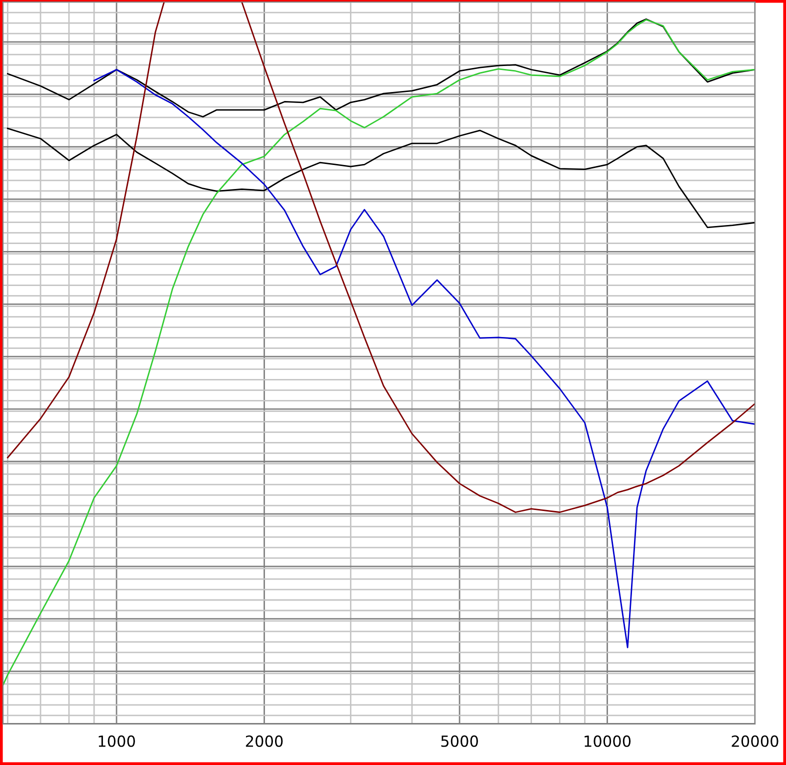 The height and width of the screenshot is (765, 786). I want to click on x-tick-label: 10000, so click(607, 741).